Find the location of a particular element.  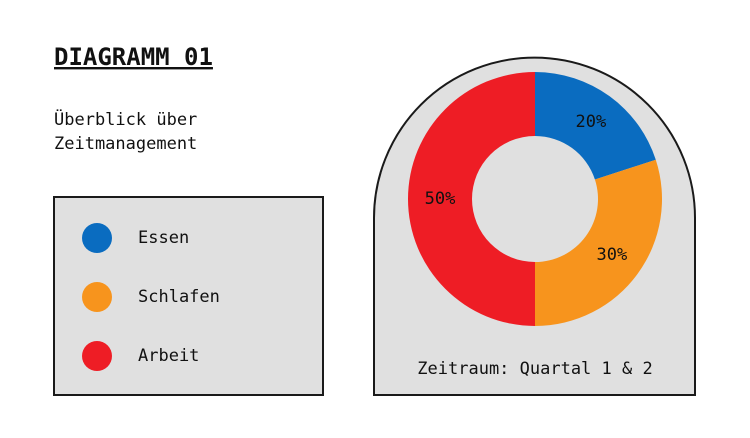

value-label: 30% is located at coordinates (611, 255).